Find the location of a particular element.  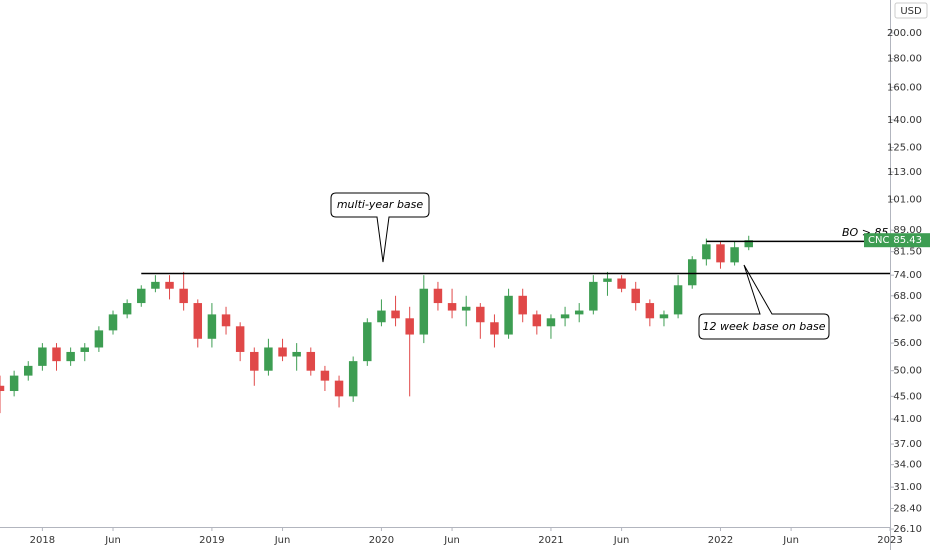

y-tick-label: 26.10 is located at coordinates (907, 529).